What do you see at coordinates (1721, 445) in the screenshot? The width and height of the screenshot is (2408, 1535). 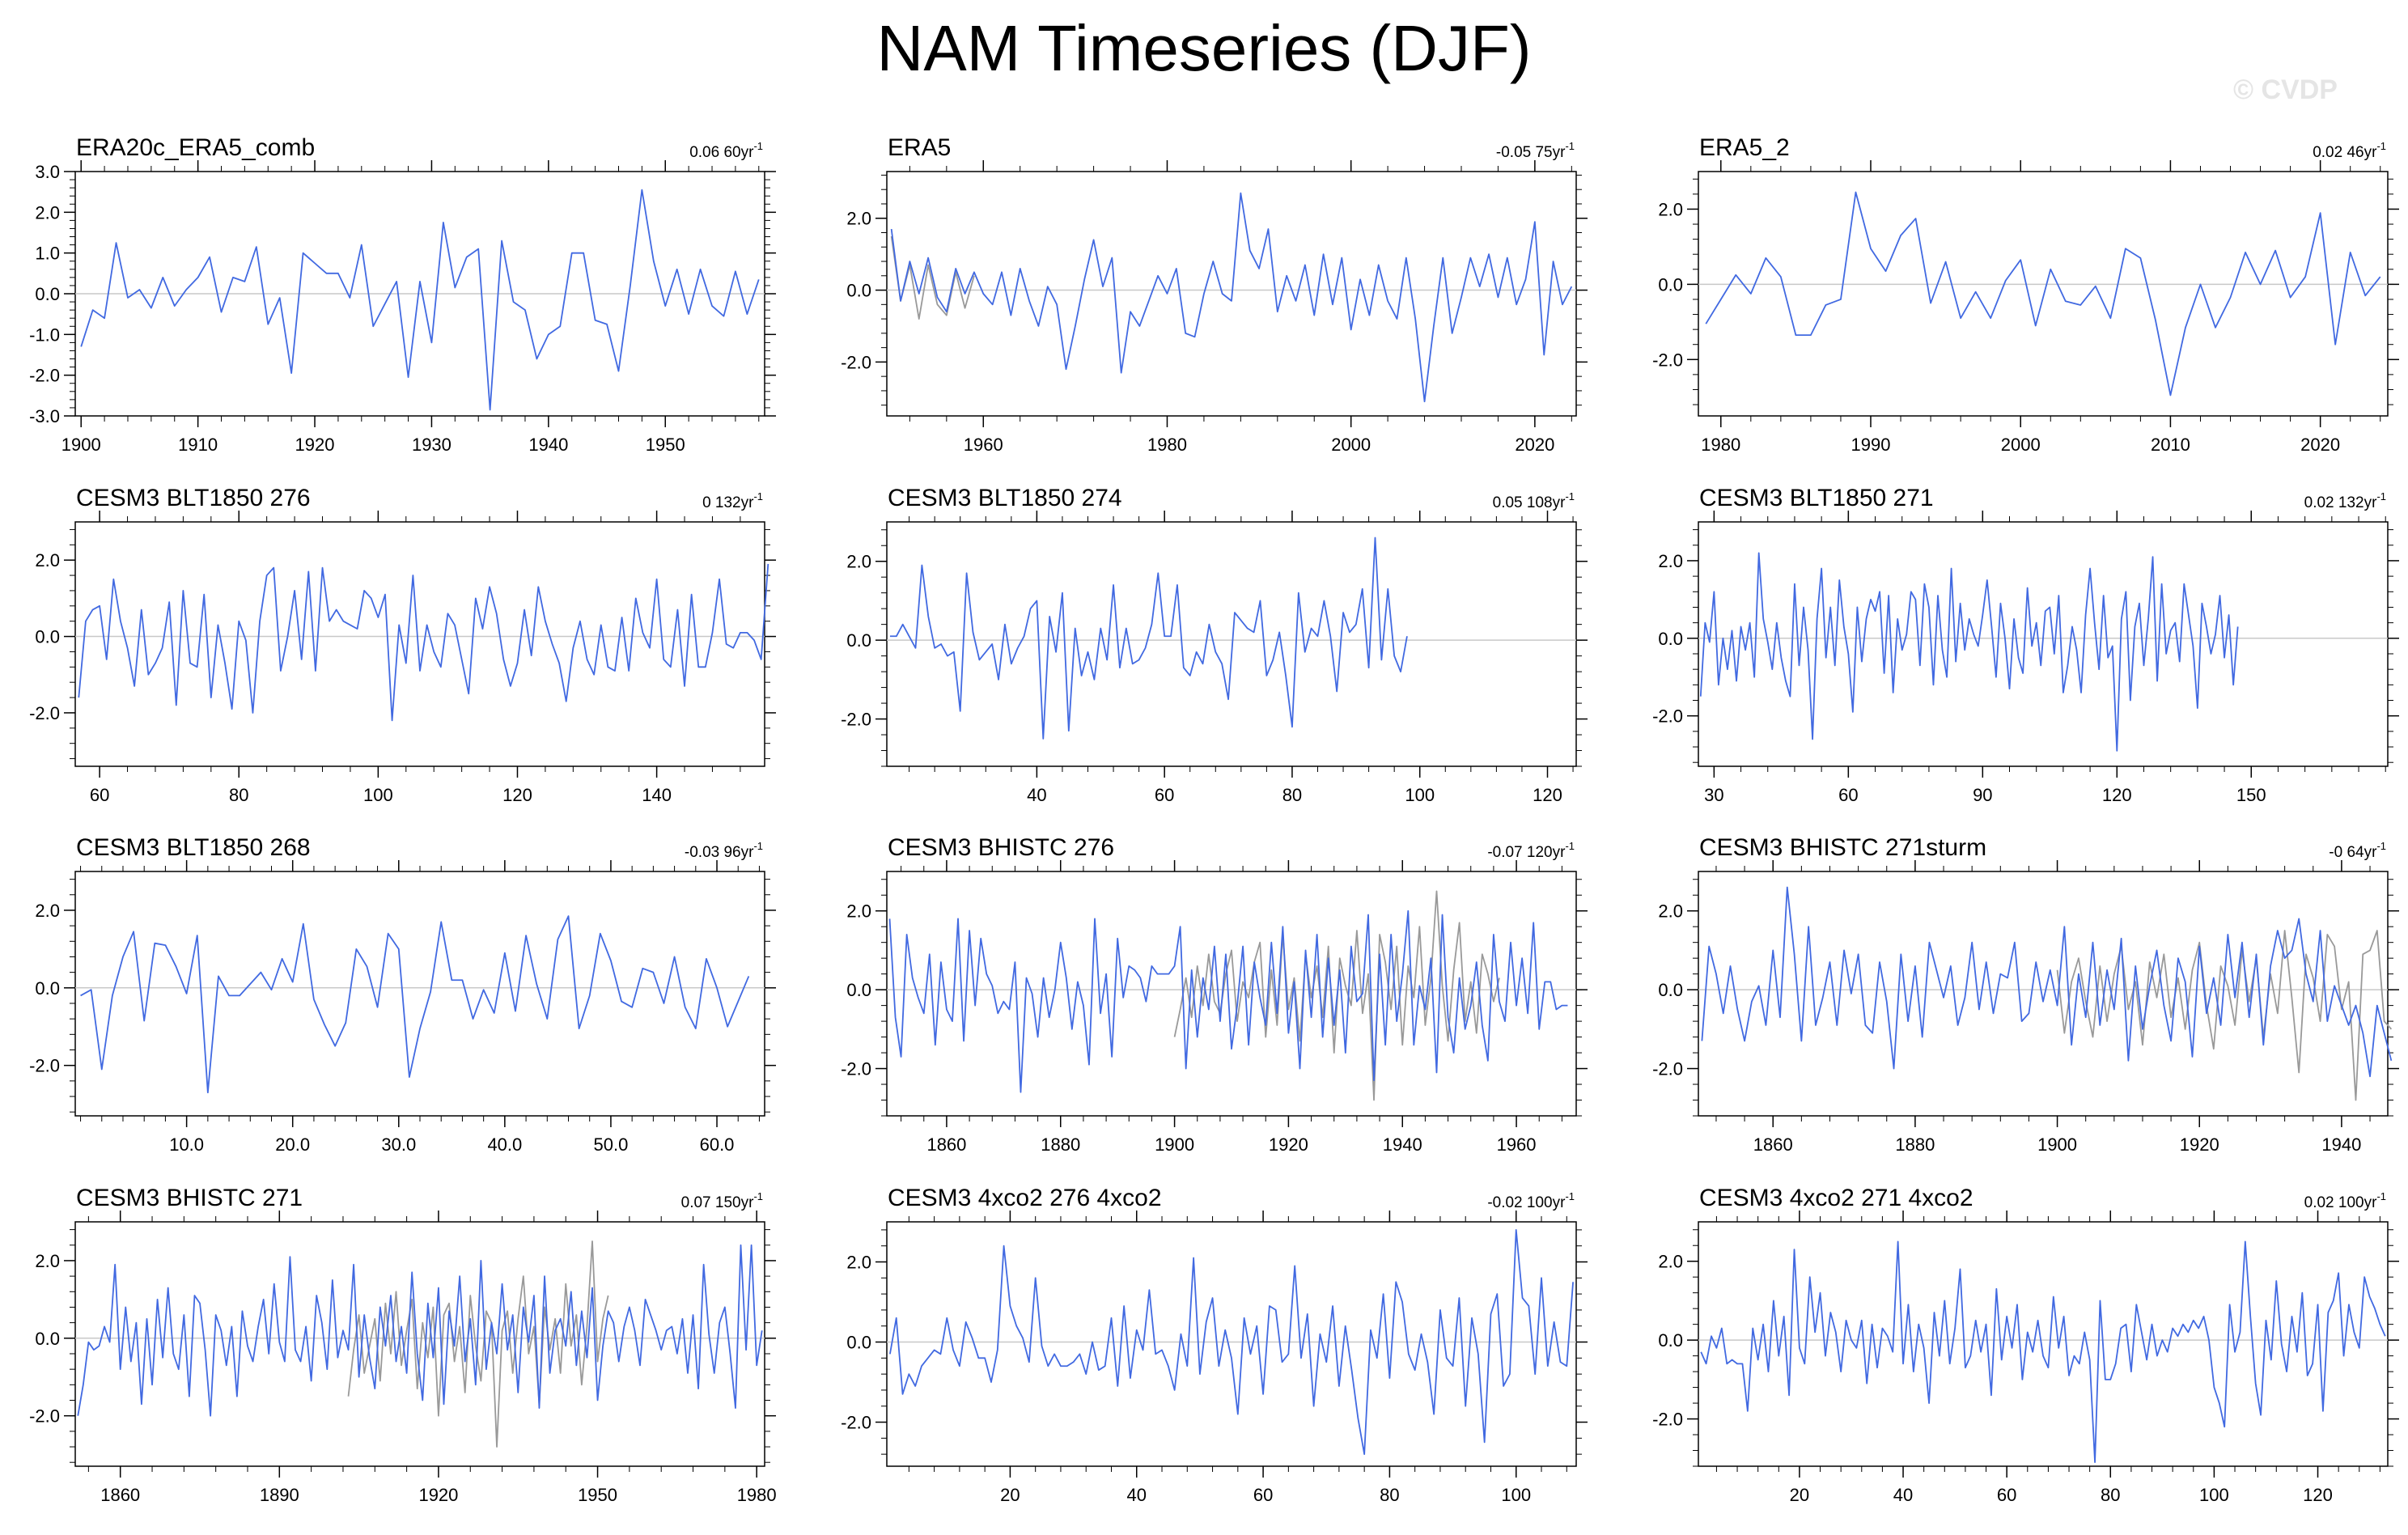 I see `x-tick-label: 1980` at bounding box center [1721, 445].